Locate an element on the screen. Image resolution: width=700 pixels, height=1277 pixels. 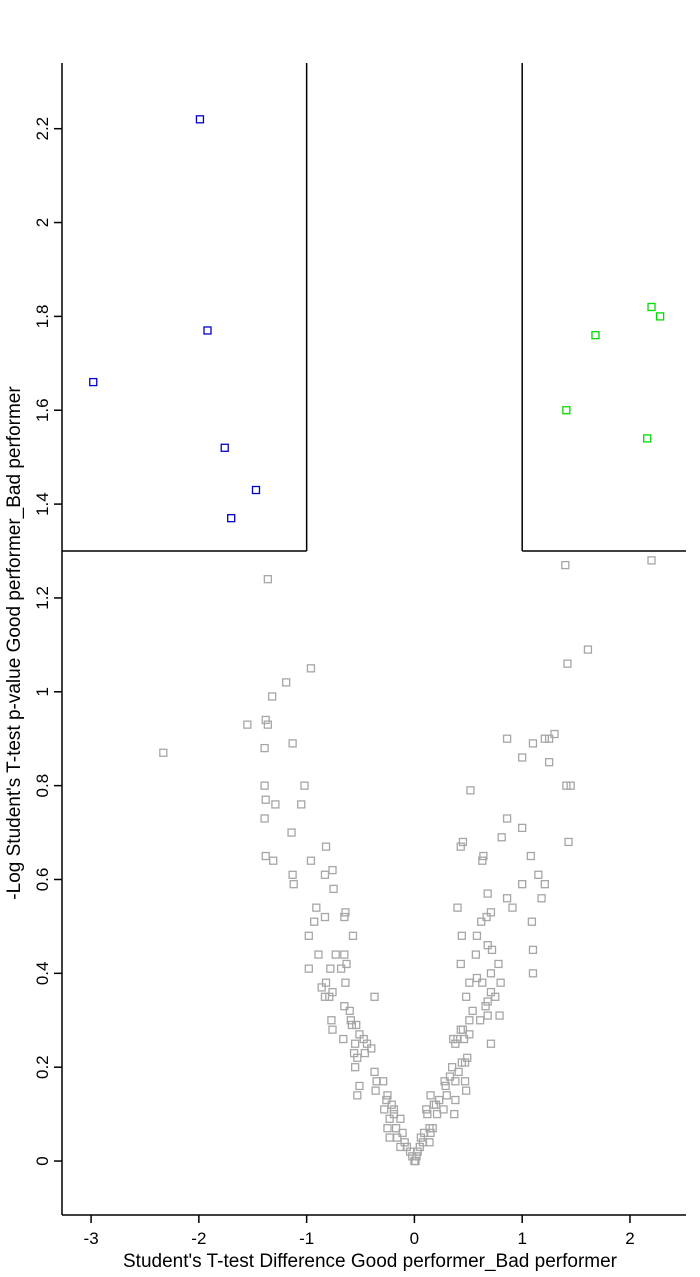
x-tick-label: -1 is located at coordinates (306, 1238).